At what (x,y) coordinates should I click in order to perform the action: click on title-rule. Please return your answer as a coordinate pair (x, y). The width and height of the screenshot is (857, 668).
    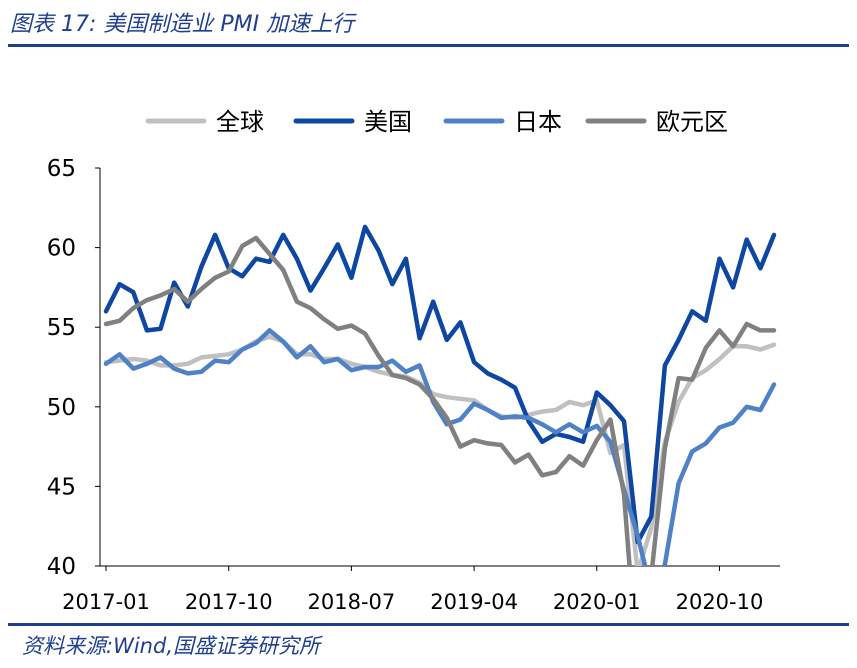
    Looking at the image, I should click on (428, 45).